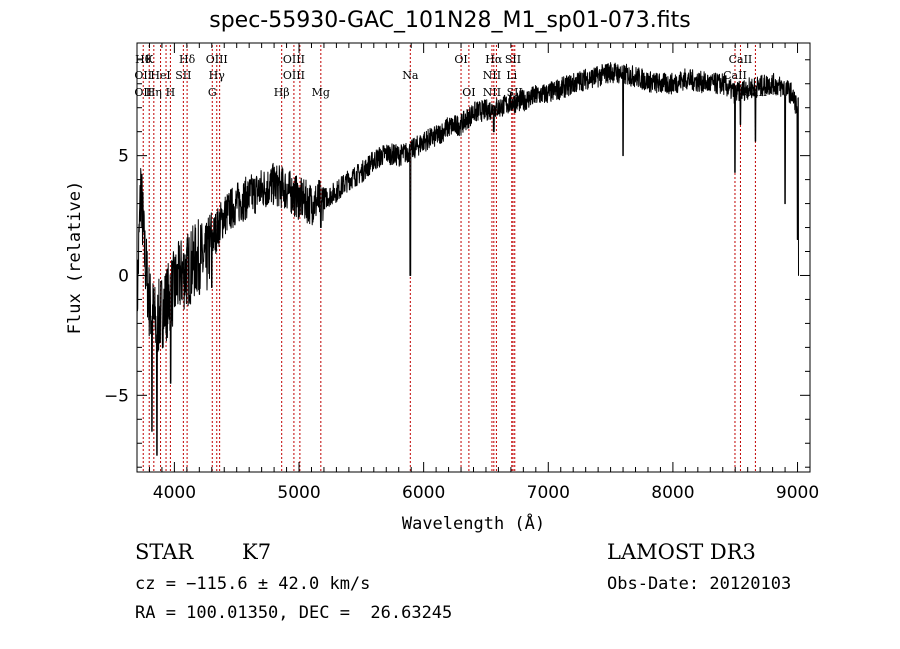 This screenshot has width=900, height=649. I want to click on line-label: Hγ, so click(217, 75).